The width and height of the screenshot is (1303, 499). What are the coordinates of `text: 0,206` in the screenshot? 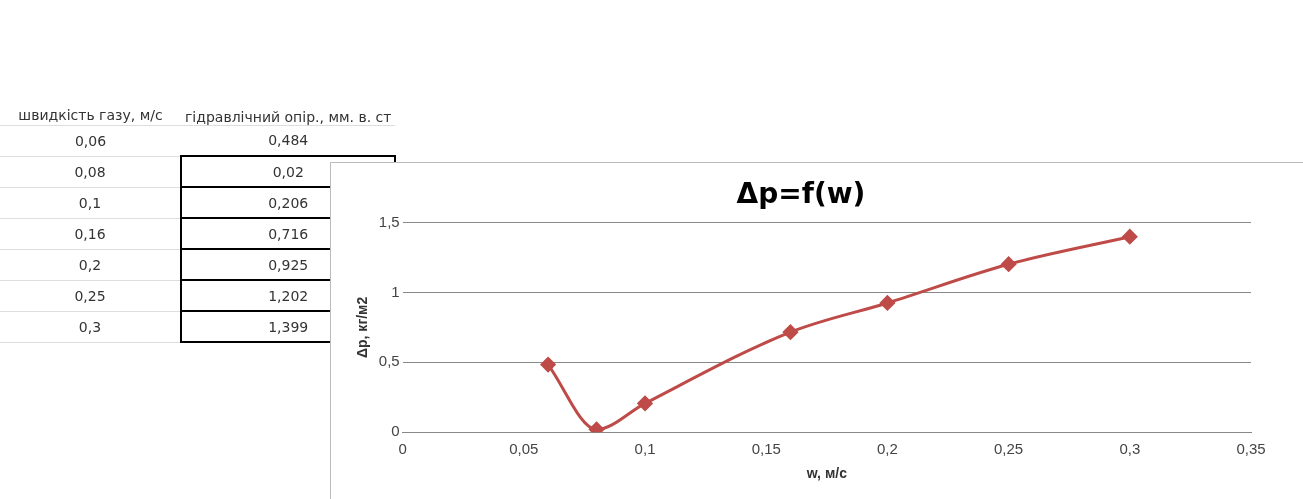 It's located at (288, 202).